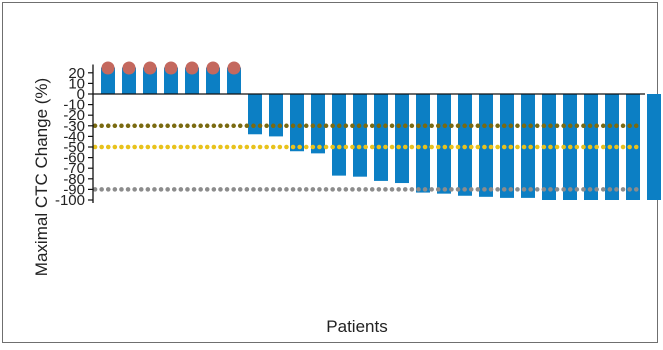 The image size is (663, 350). I want to click on y-tick-label: -60, so click(74, 158).